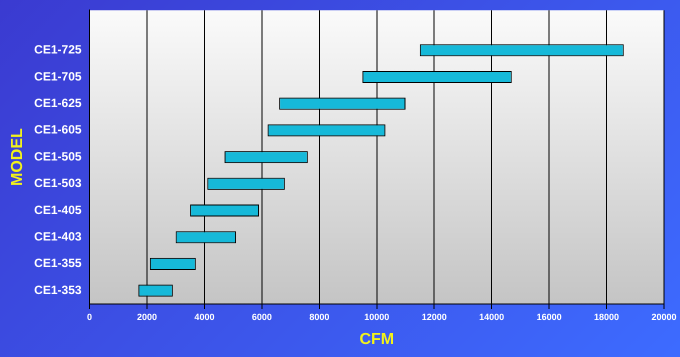  I want to click on x-tick-label: 18000, so click(607, 317).